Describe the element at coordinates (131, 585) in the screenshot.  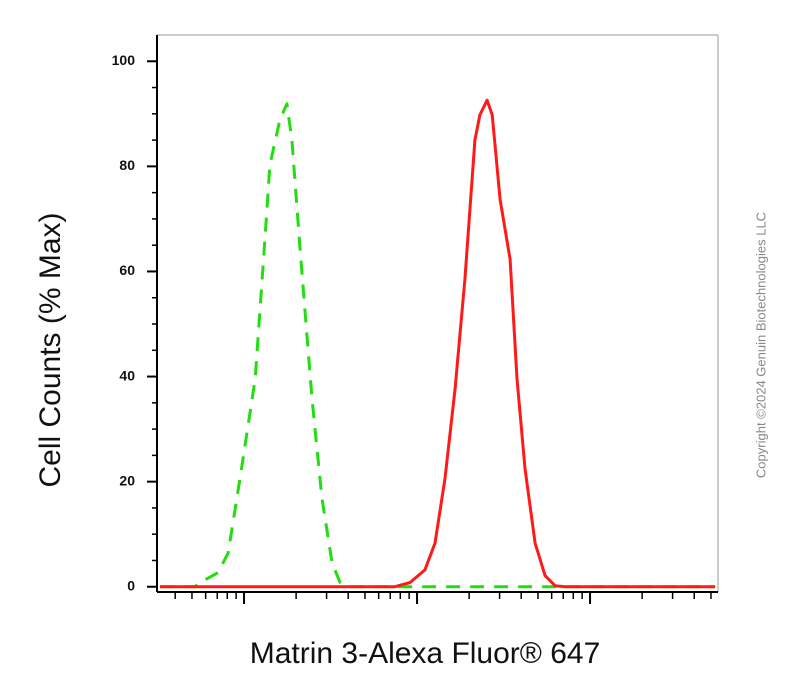
I see `y-tick-label: 0` at that location.